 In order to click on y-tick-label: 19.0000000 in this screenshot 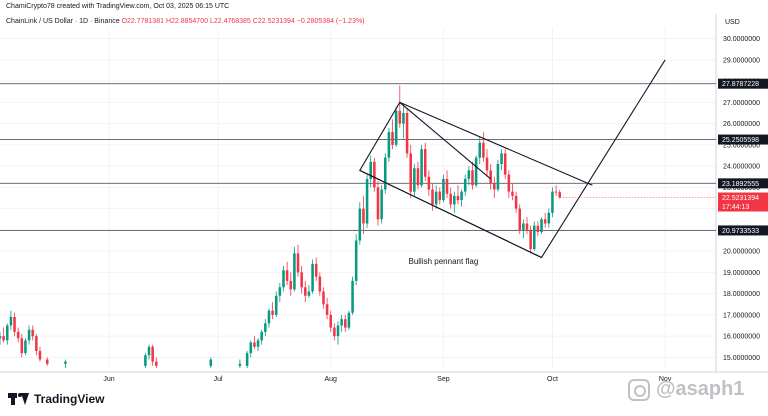, I will do `click(741, 273)`.